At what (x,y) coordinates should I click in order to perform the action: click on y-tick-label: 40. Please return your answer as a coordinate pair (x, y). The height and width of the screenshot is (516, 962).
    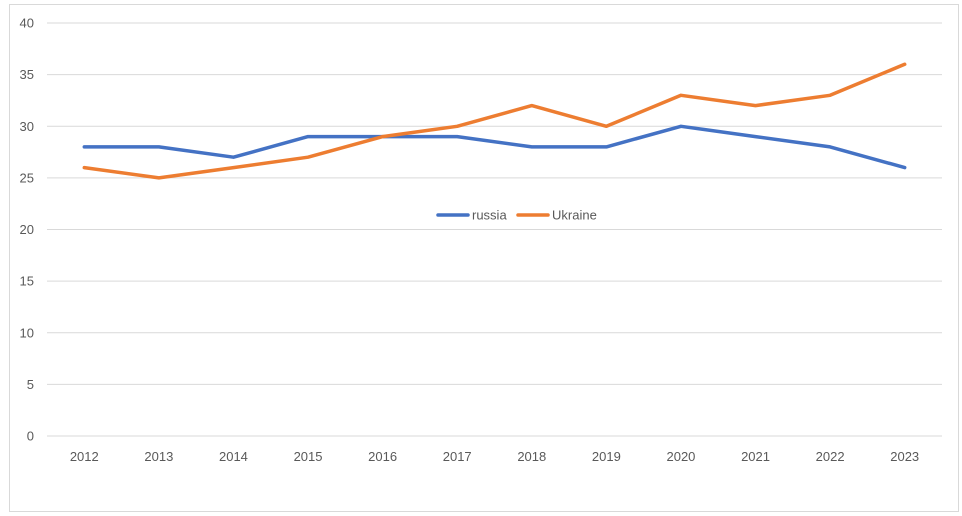
    Looking at the image, I should click on (27, 23).